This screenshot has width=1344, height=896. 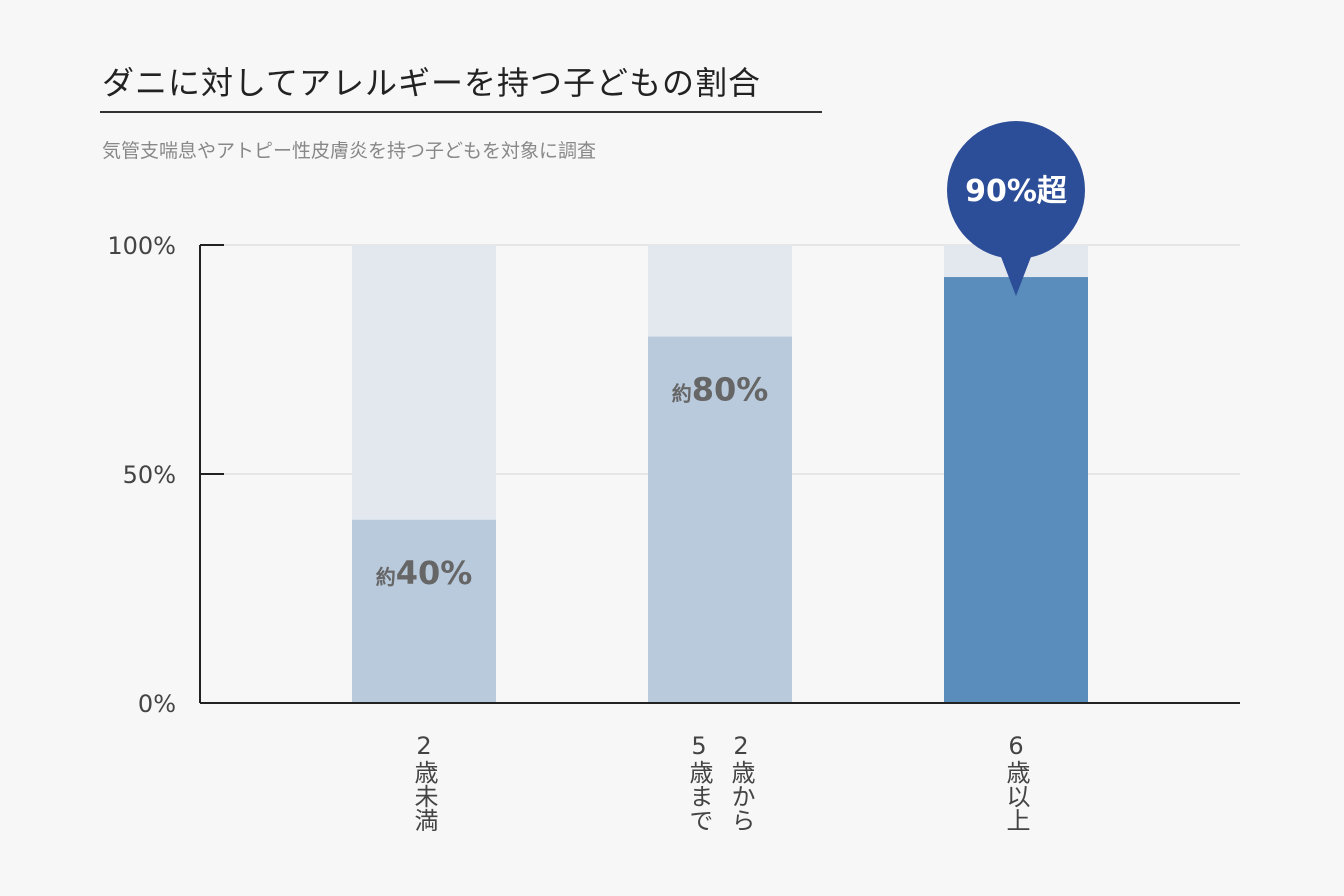 What do you see at coordinates (720, 782) in the screenshot?
I see `x-tick-label: 2歳から 5歳まで` at bounding box center [720, 782].